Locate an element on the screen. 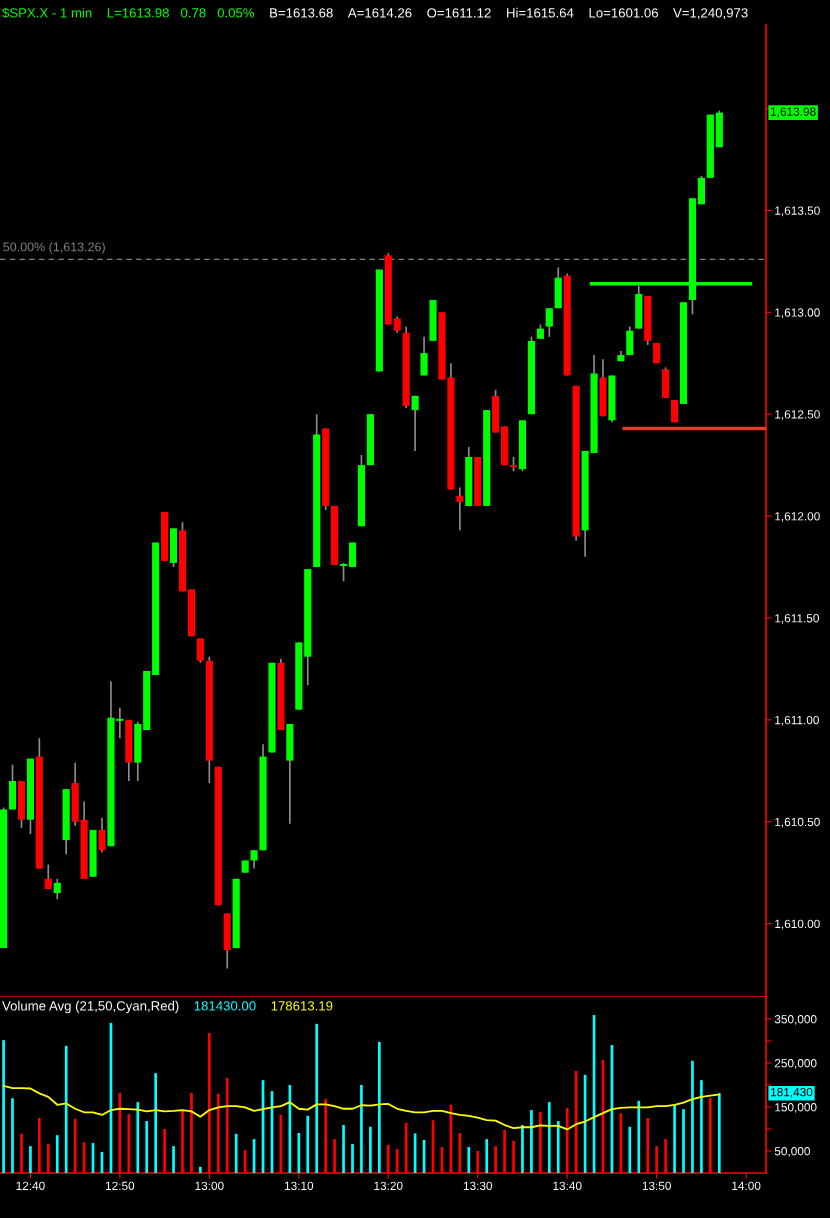 Image resolution: width=830 pixels, height=1218 pixels. x-tick-label: 13:50 is located at coordinates (656, 1185).